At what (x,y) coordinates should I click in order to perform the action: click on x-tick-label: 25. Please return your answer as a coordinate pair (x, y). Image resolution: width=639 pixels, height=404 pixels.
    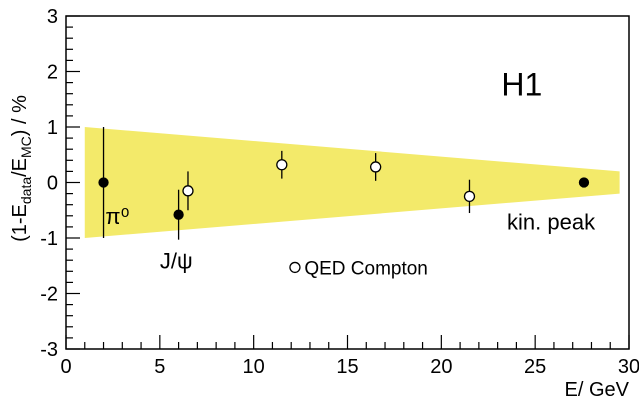
    Looking at the image, I should click on (535, 367).